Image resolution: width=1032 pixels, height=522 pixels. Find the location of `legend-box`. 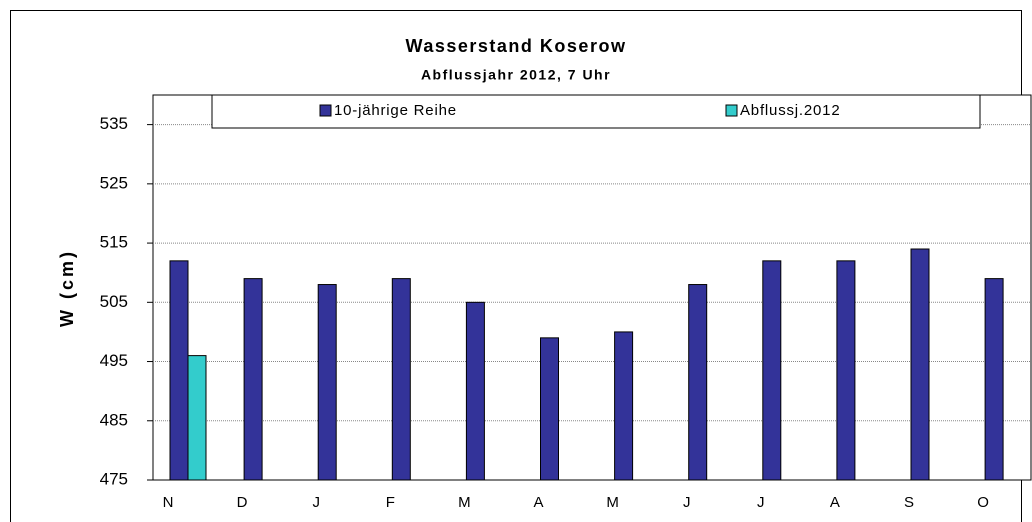

legend-box is located at coordinates (596, 111).